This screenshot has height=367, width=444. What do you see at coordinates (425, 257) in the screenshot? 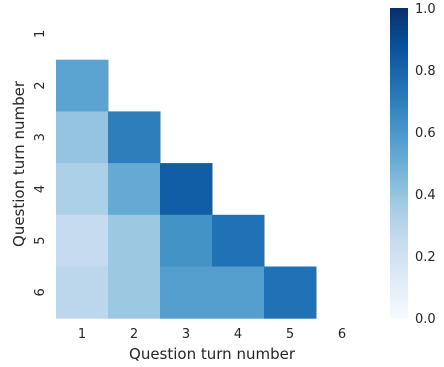
I see `colorbar-tick-label: 0.2` at bounding box center [425, 257].